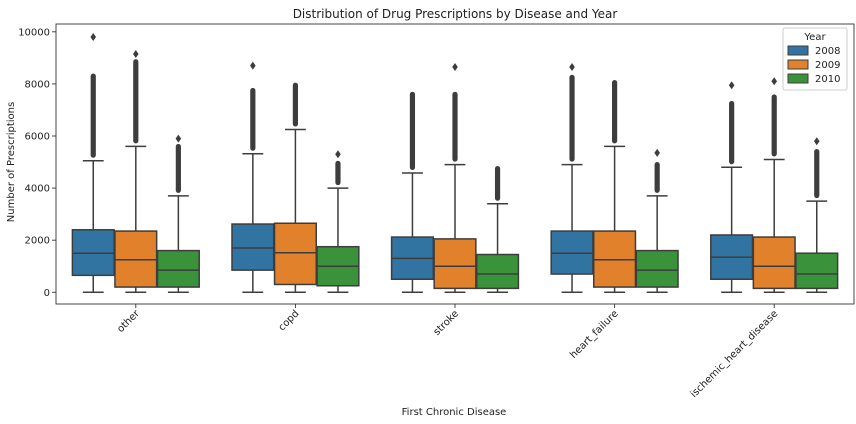 The image size is (856, 424). Describe the element at coordinates (128, 321) in the screenshot. I see `x-tick-label: other` at that location.